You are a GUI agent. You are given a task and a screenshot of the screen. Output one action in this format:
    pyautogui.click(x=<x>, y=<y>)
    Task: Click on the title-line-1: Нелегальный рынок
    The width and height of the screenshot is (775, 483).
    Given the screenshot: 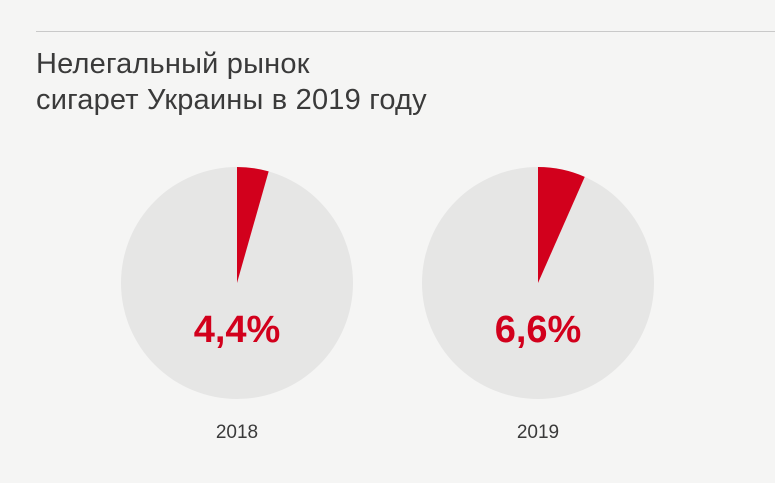 What is the action you would take?
    pyautogui.click(x=173, y=64)
    